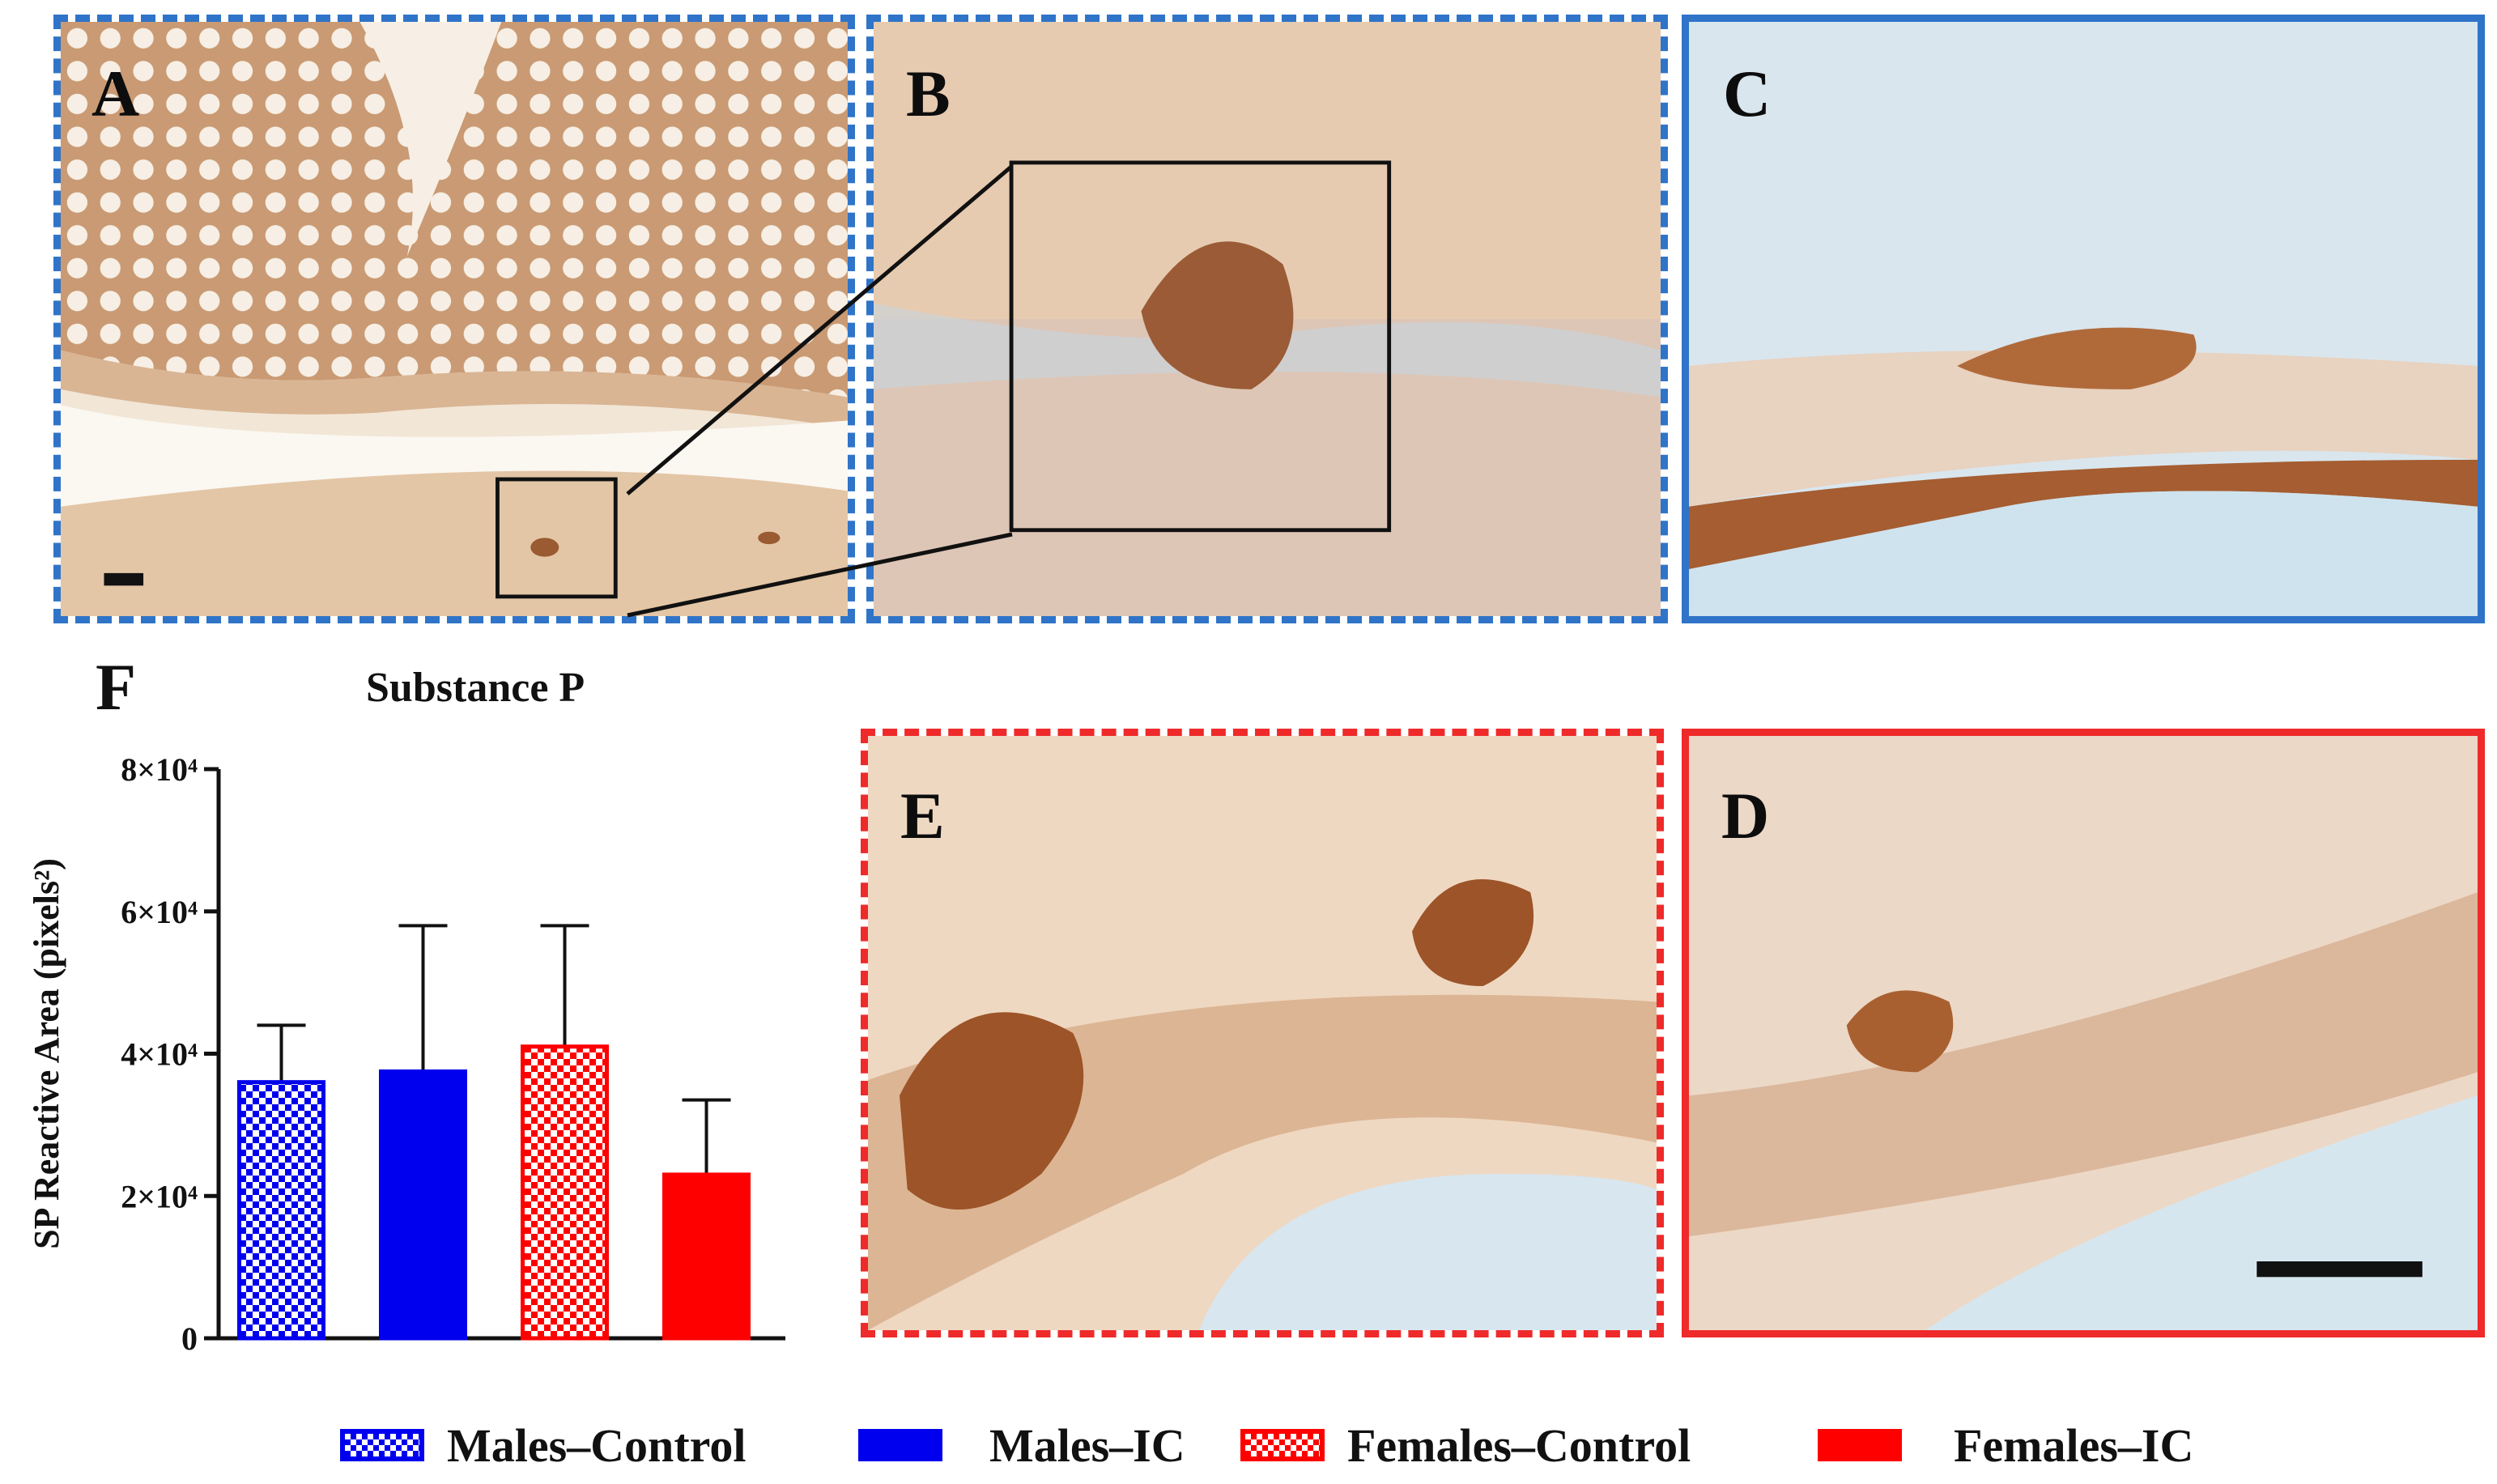 Image resolution: width=2497 pixels, height=1484 pixels. Describe the element at coordinates (1745, 816) in the screenshot. I see `panel-d-letter: D` at that location.